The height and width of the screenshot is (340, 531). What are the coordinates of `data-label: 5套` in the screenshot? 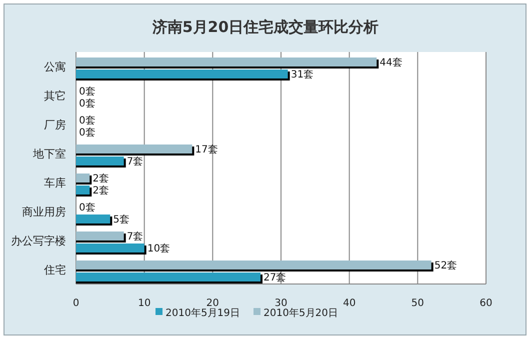 It's located at (121, 220).